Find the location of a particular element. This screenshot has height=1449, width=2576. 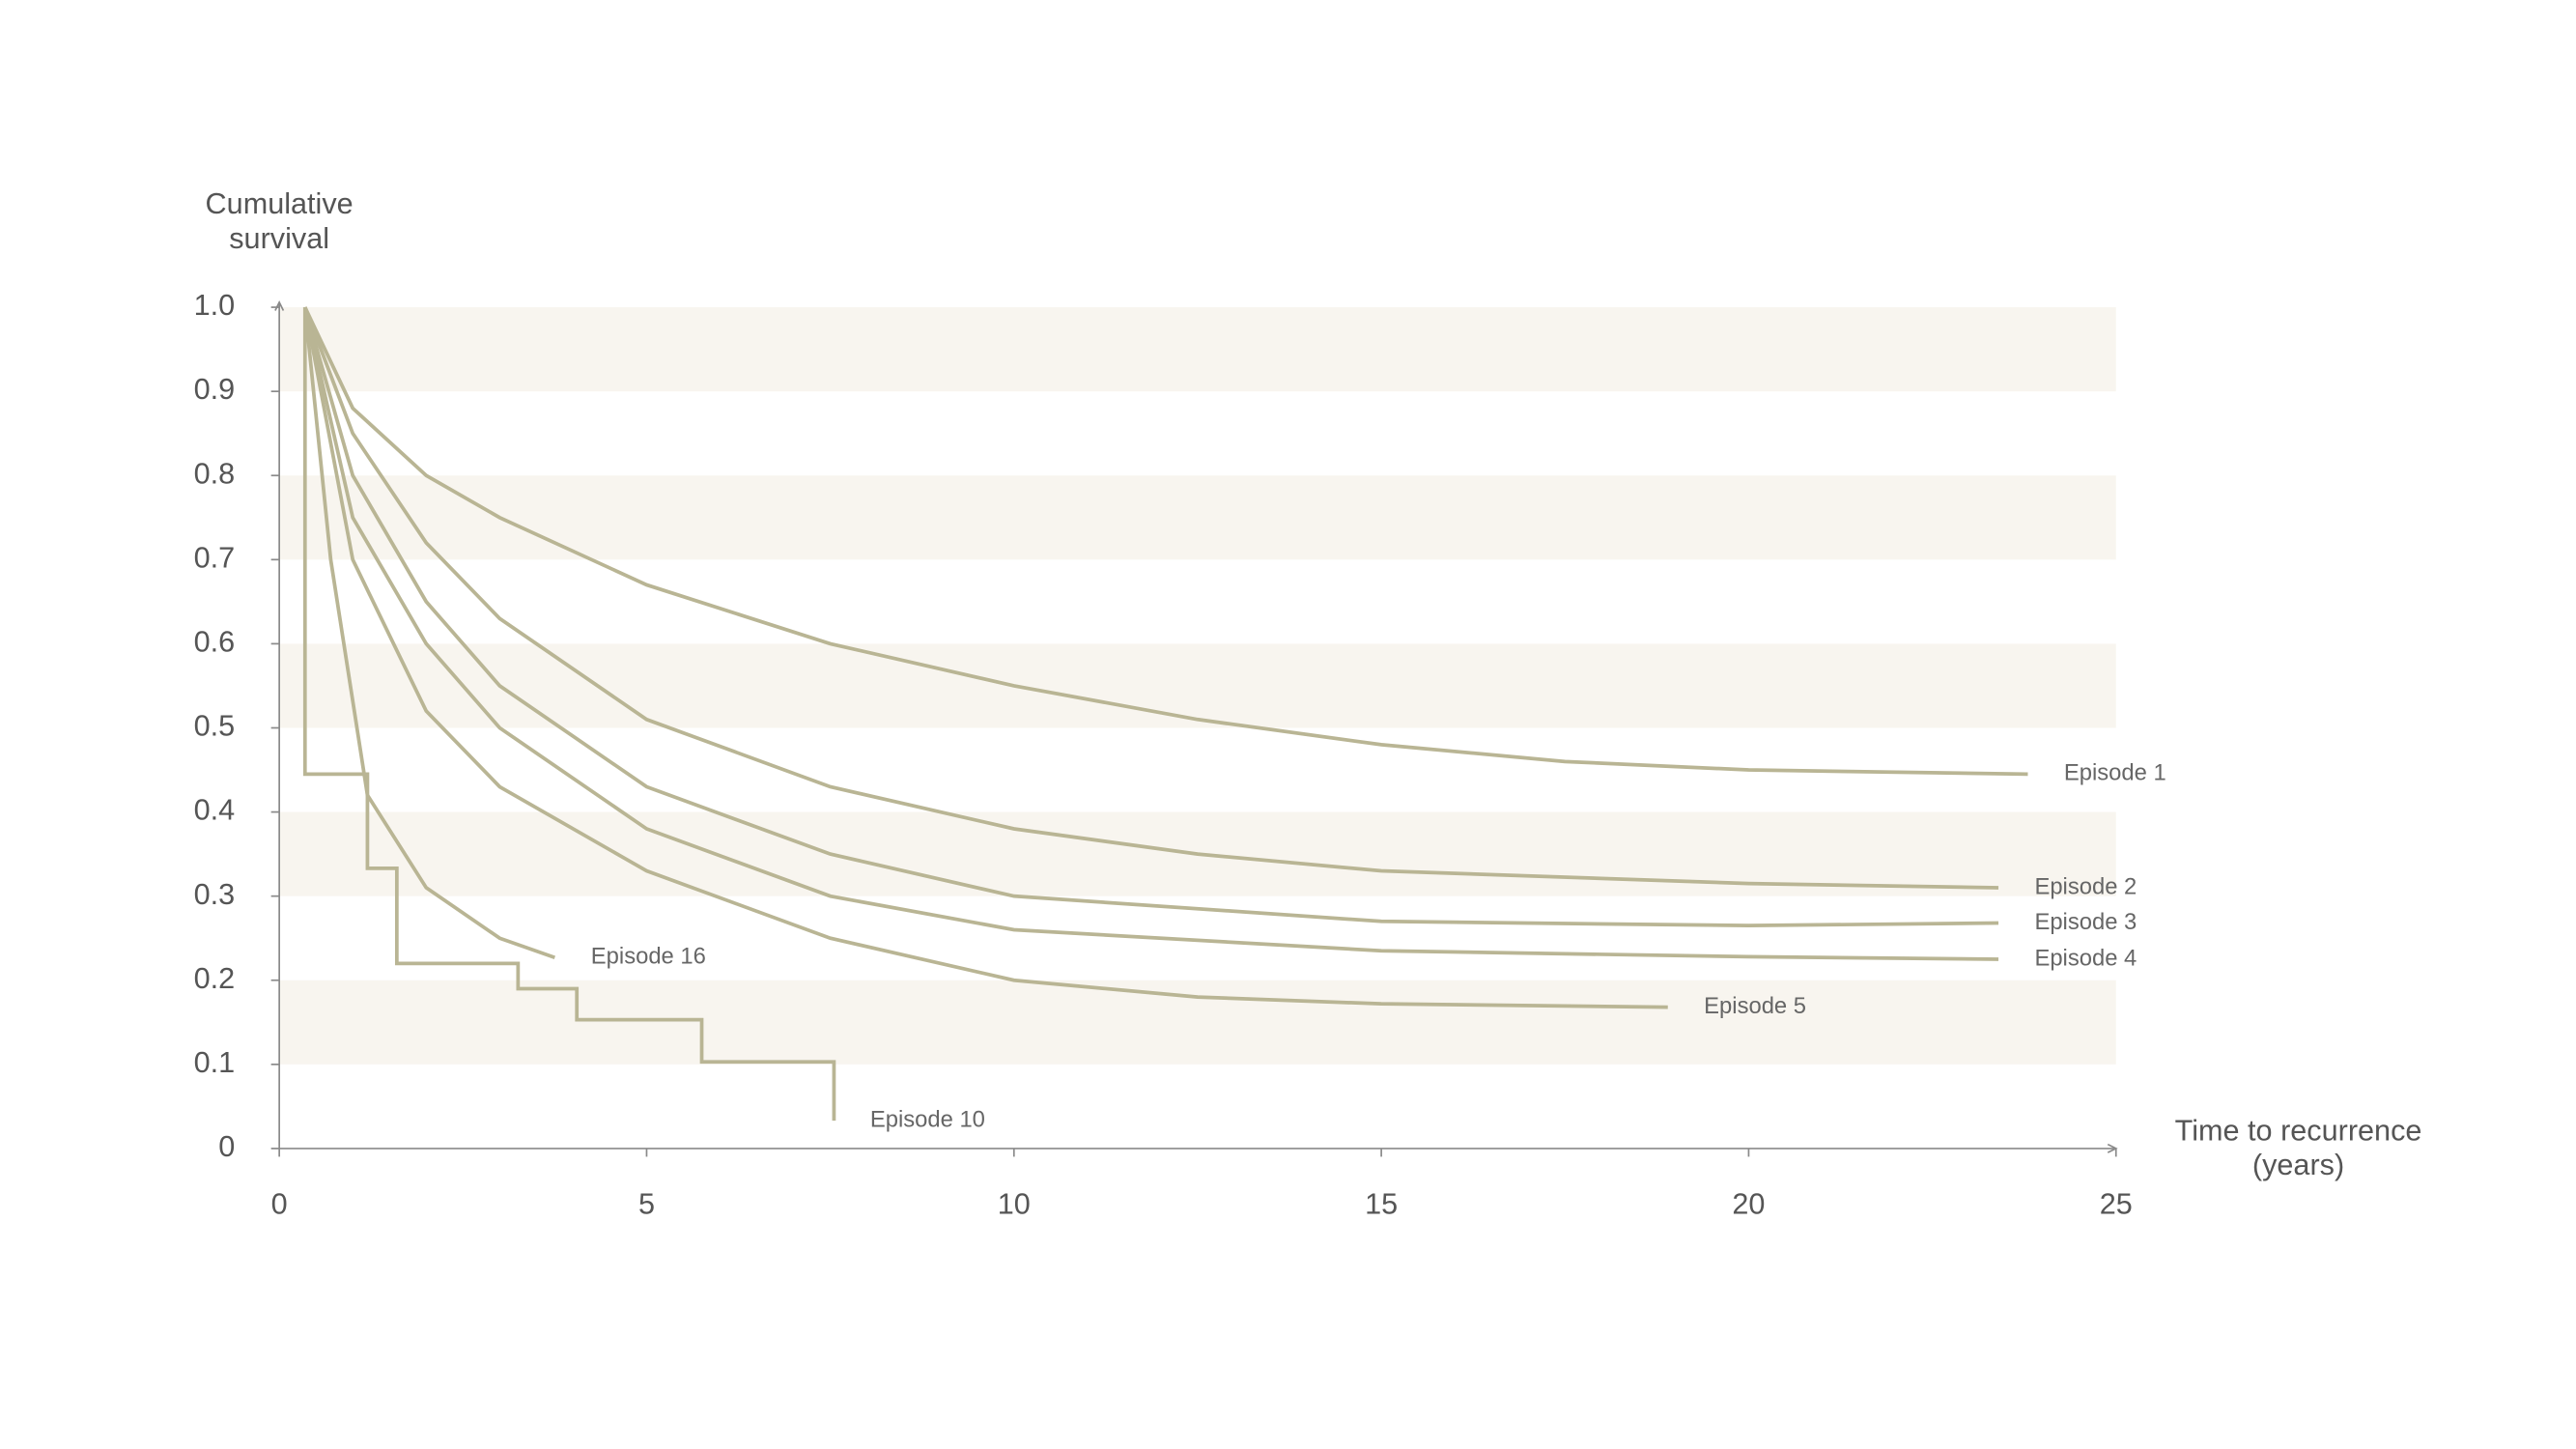

y-tick-label: 0.3 is located at coordinates (215, 894).